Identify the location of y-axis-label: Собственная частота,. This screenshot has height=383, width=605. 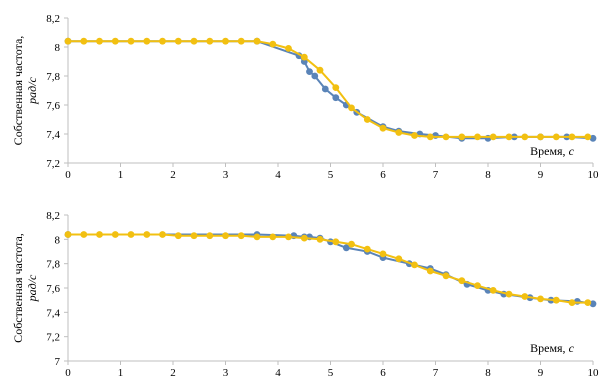
(18, 288).